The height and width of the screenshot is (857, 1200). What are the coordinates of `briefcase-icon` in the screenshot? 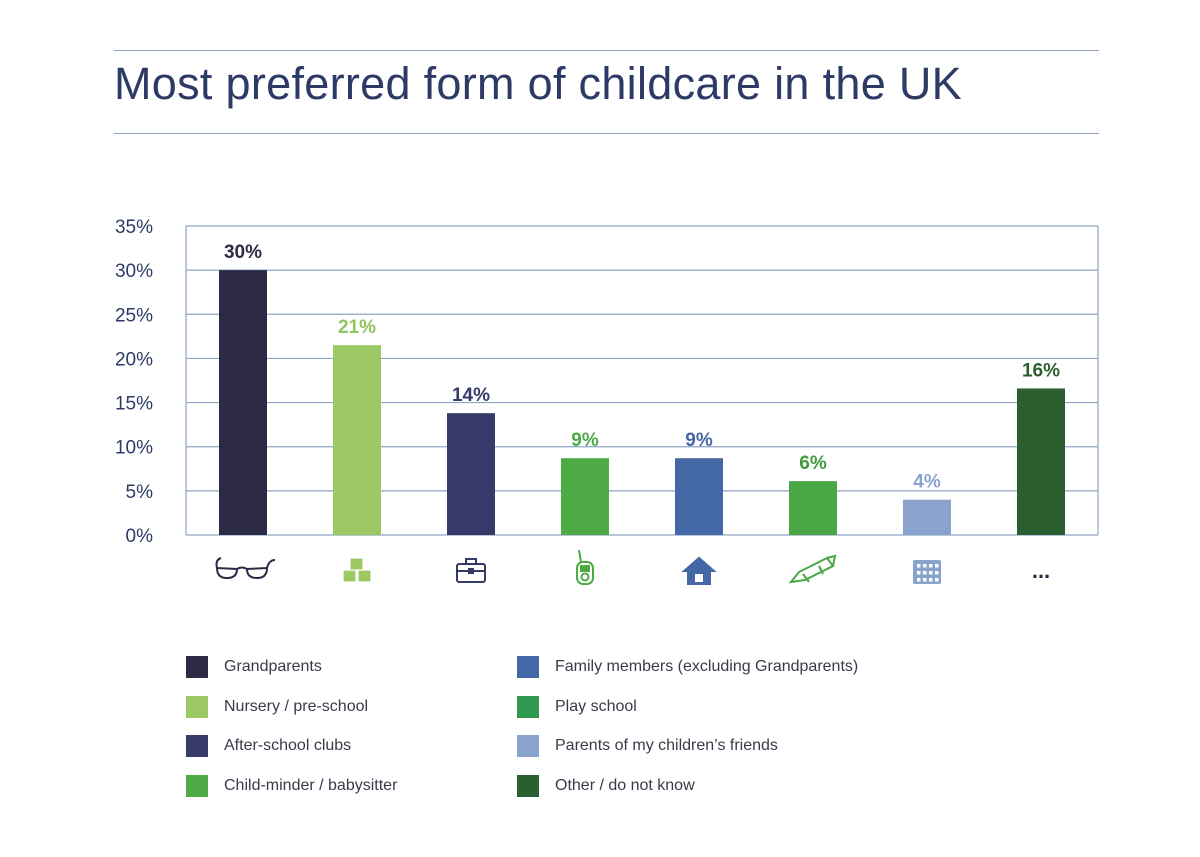 It's located at (471, 570).